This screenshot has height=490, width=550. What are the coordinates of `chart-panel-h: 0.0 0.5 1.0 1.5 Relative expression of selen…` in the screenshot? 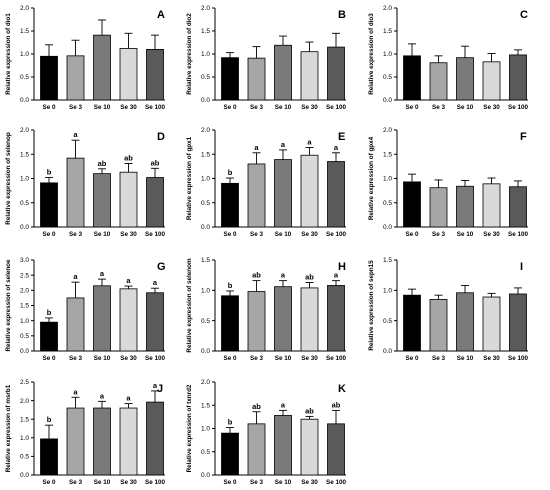 It's located at (266, 309).